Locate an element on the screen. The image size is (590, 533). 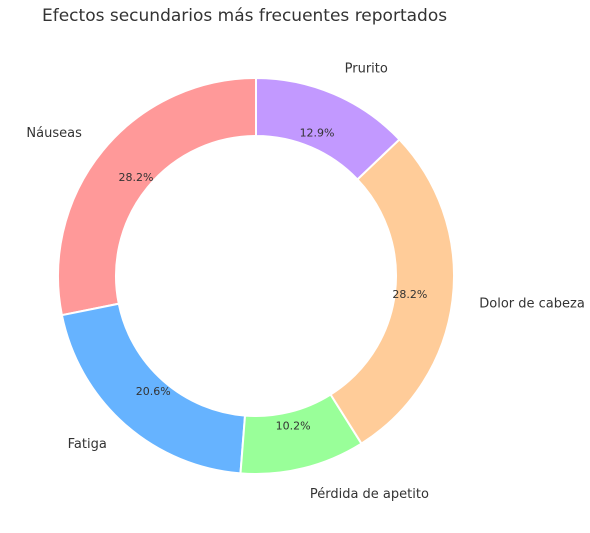
category-label-perdida-de-apetito: Pérdida de apetito is located at coordinates (369, 494).